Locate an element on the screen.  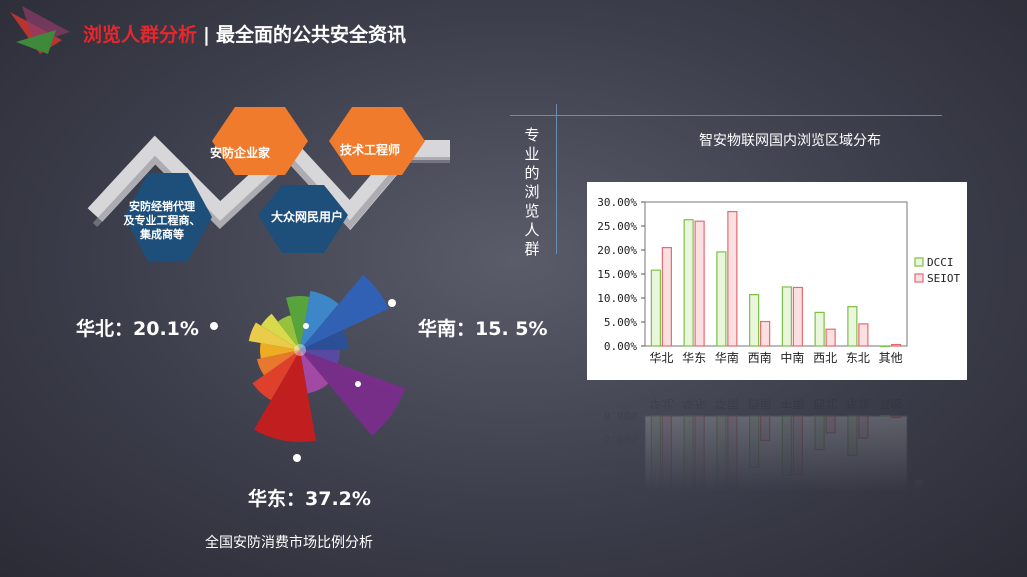
rose-dot-south is located at coordinates (392, 303).